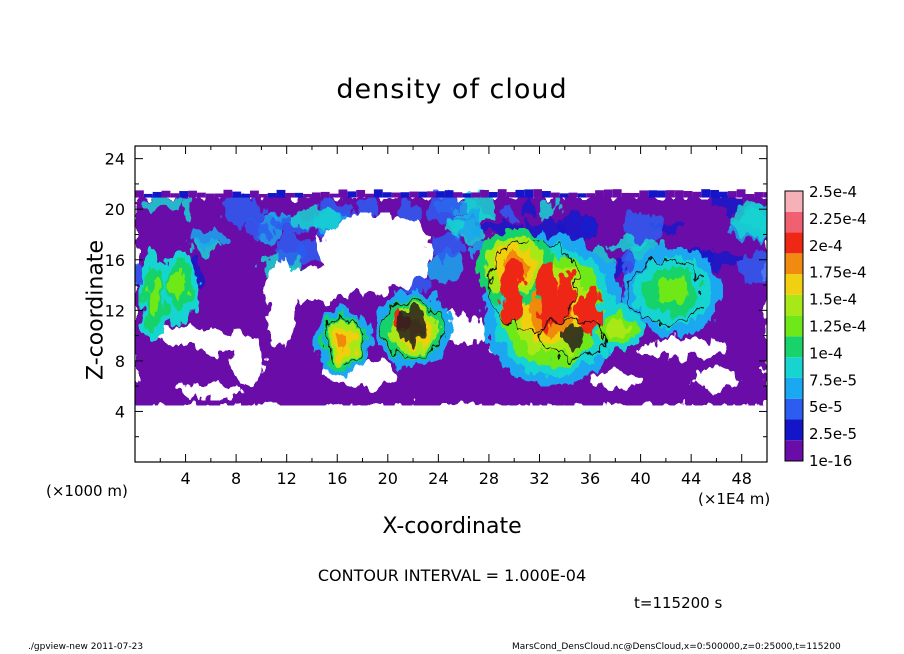 Image resolution: width=904 pixels, height=654 pixels. What do you see at coordinates (734, 499) in the screenshot?
I see `x-axis-unit: (×1E4 m)` at bounding box center [734, 499].